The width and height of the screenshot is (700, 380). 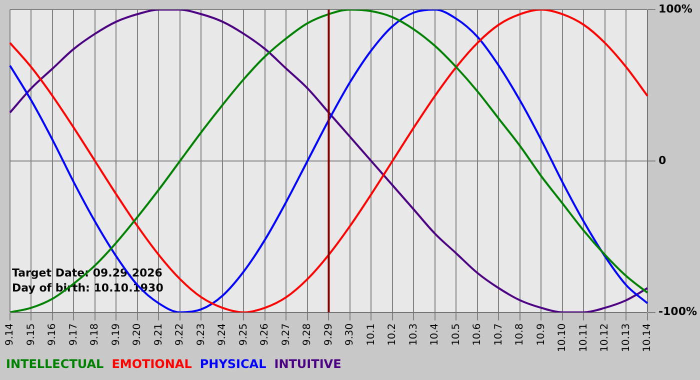 I want to click on x-tick-label: 9.22, so click(x=180, y=334).